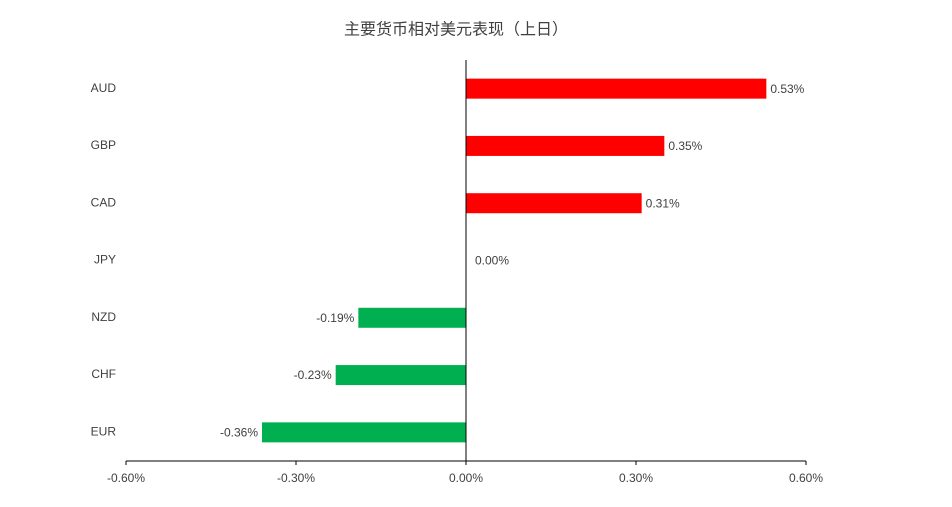 This screenshot has height=507, width=952. Describe the element at coordinates (296, 478) in the screenshot. I see `x-tick-label: -0.30%` at that location.